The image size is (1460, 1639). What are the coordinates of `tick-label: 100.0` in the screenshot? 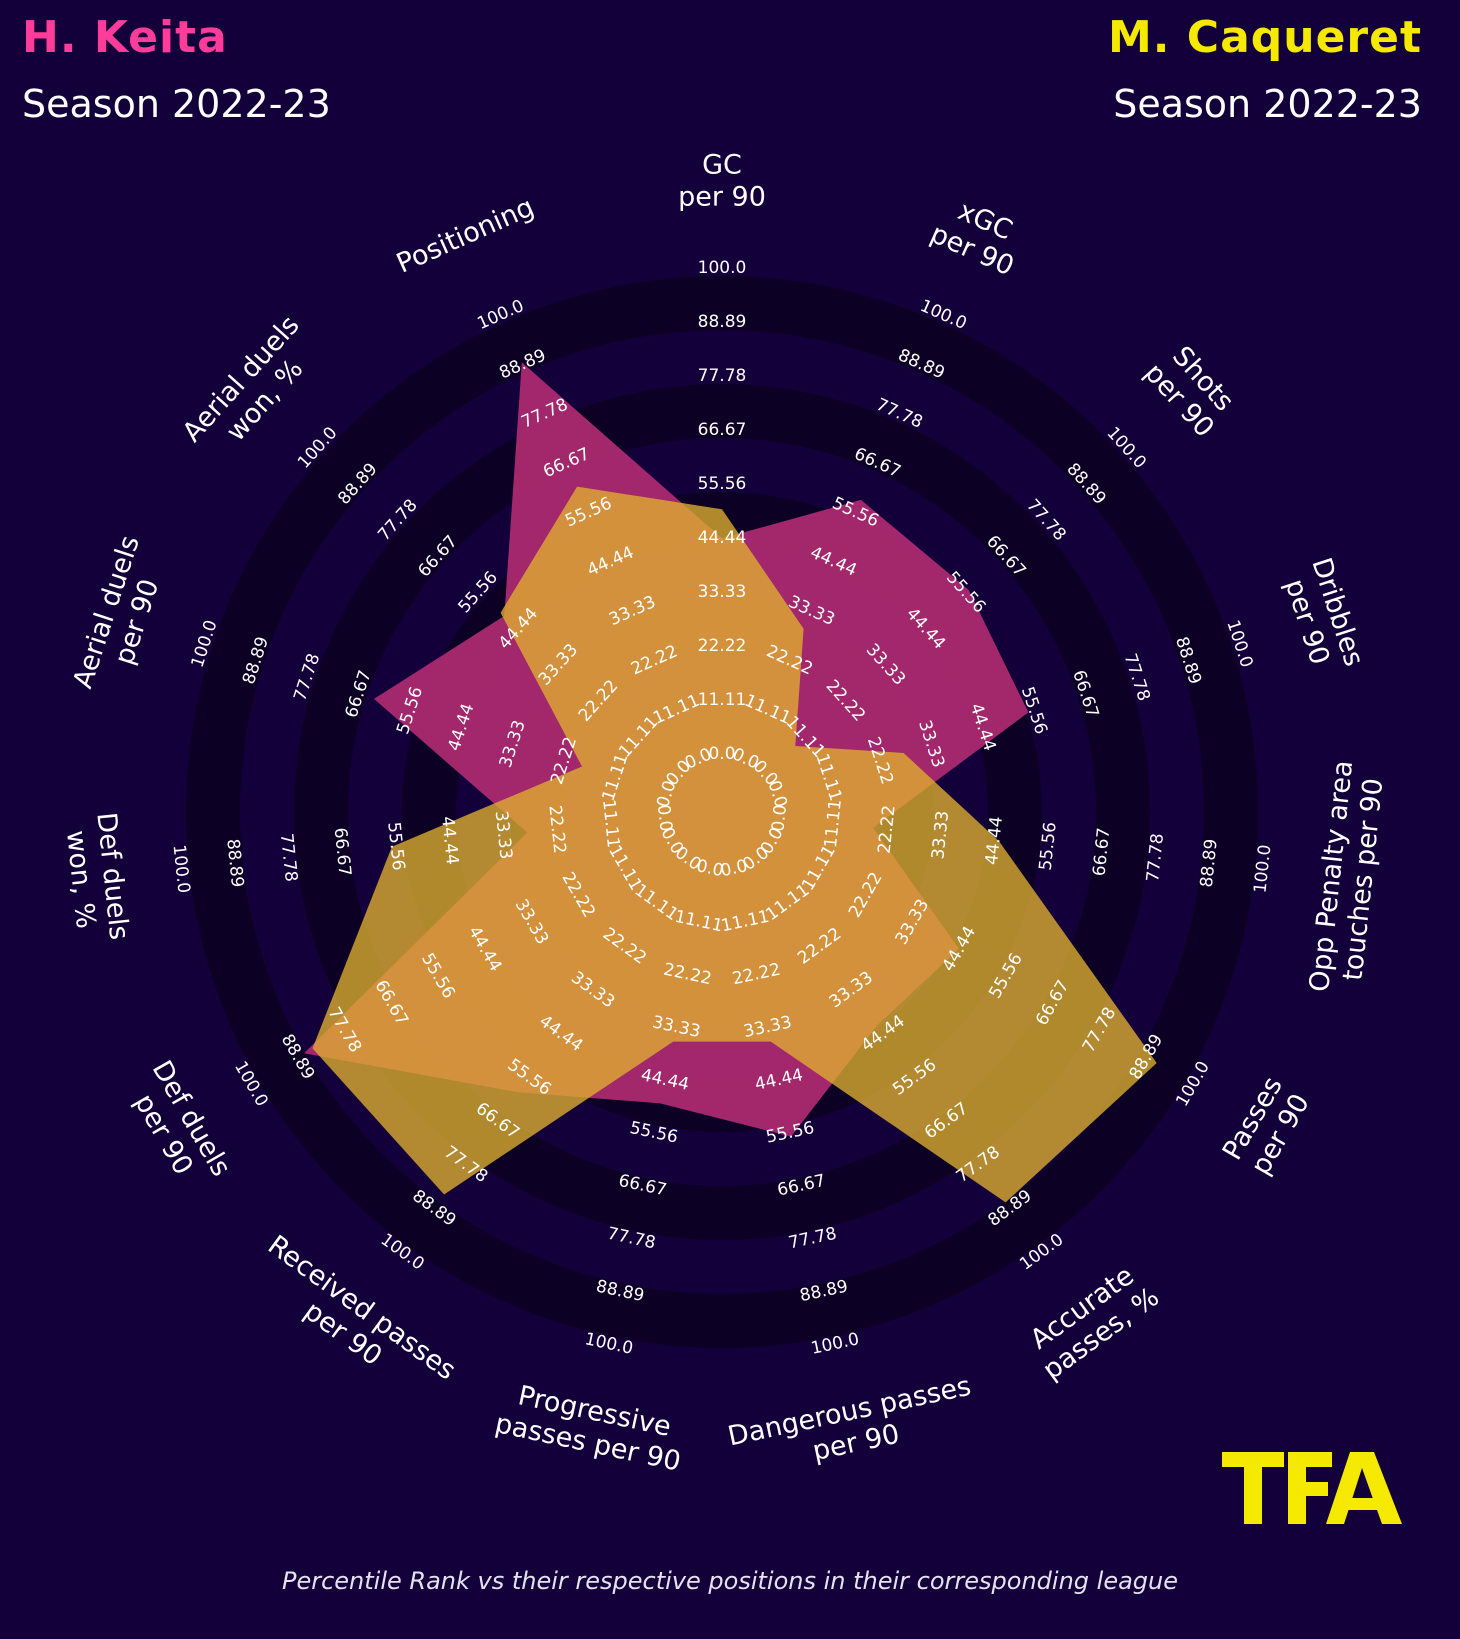 It's located at (722, 268).